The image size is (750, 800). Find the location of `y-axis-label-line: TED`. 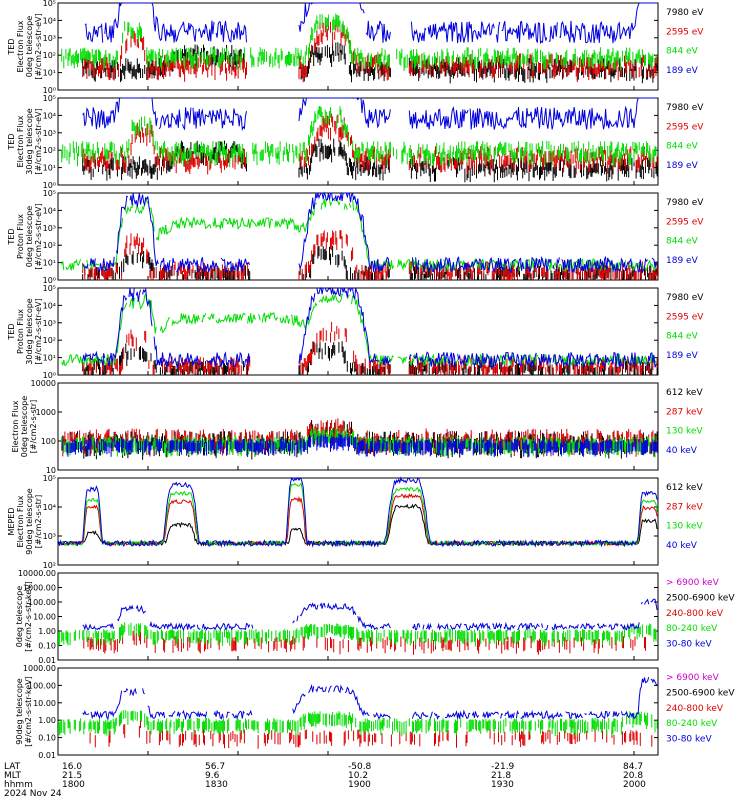

y-axis-label-line: TED is located at coordinates (11, 331).